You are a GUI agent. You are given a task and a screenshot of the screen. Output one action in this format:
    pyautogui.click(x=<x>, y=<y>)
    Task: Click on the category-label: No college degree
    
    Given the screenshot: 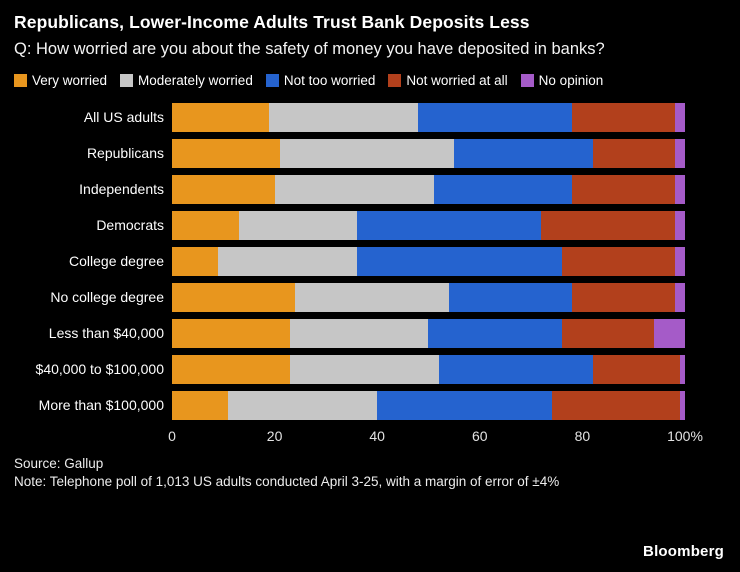 What is the action you would take?
    pyautogui.click(x=107, y=297)
    